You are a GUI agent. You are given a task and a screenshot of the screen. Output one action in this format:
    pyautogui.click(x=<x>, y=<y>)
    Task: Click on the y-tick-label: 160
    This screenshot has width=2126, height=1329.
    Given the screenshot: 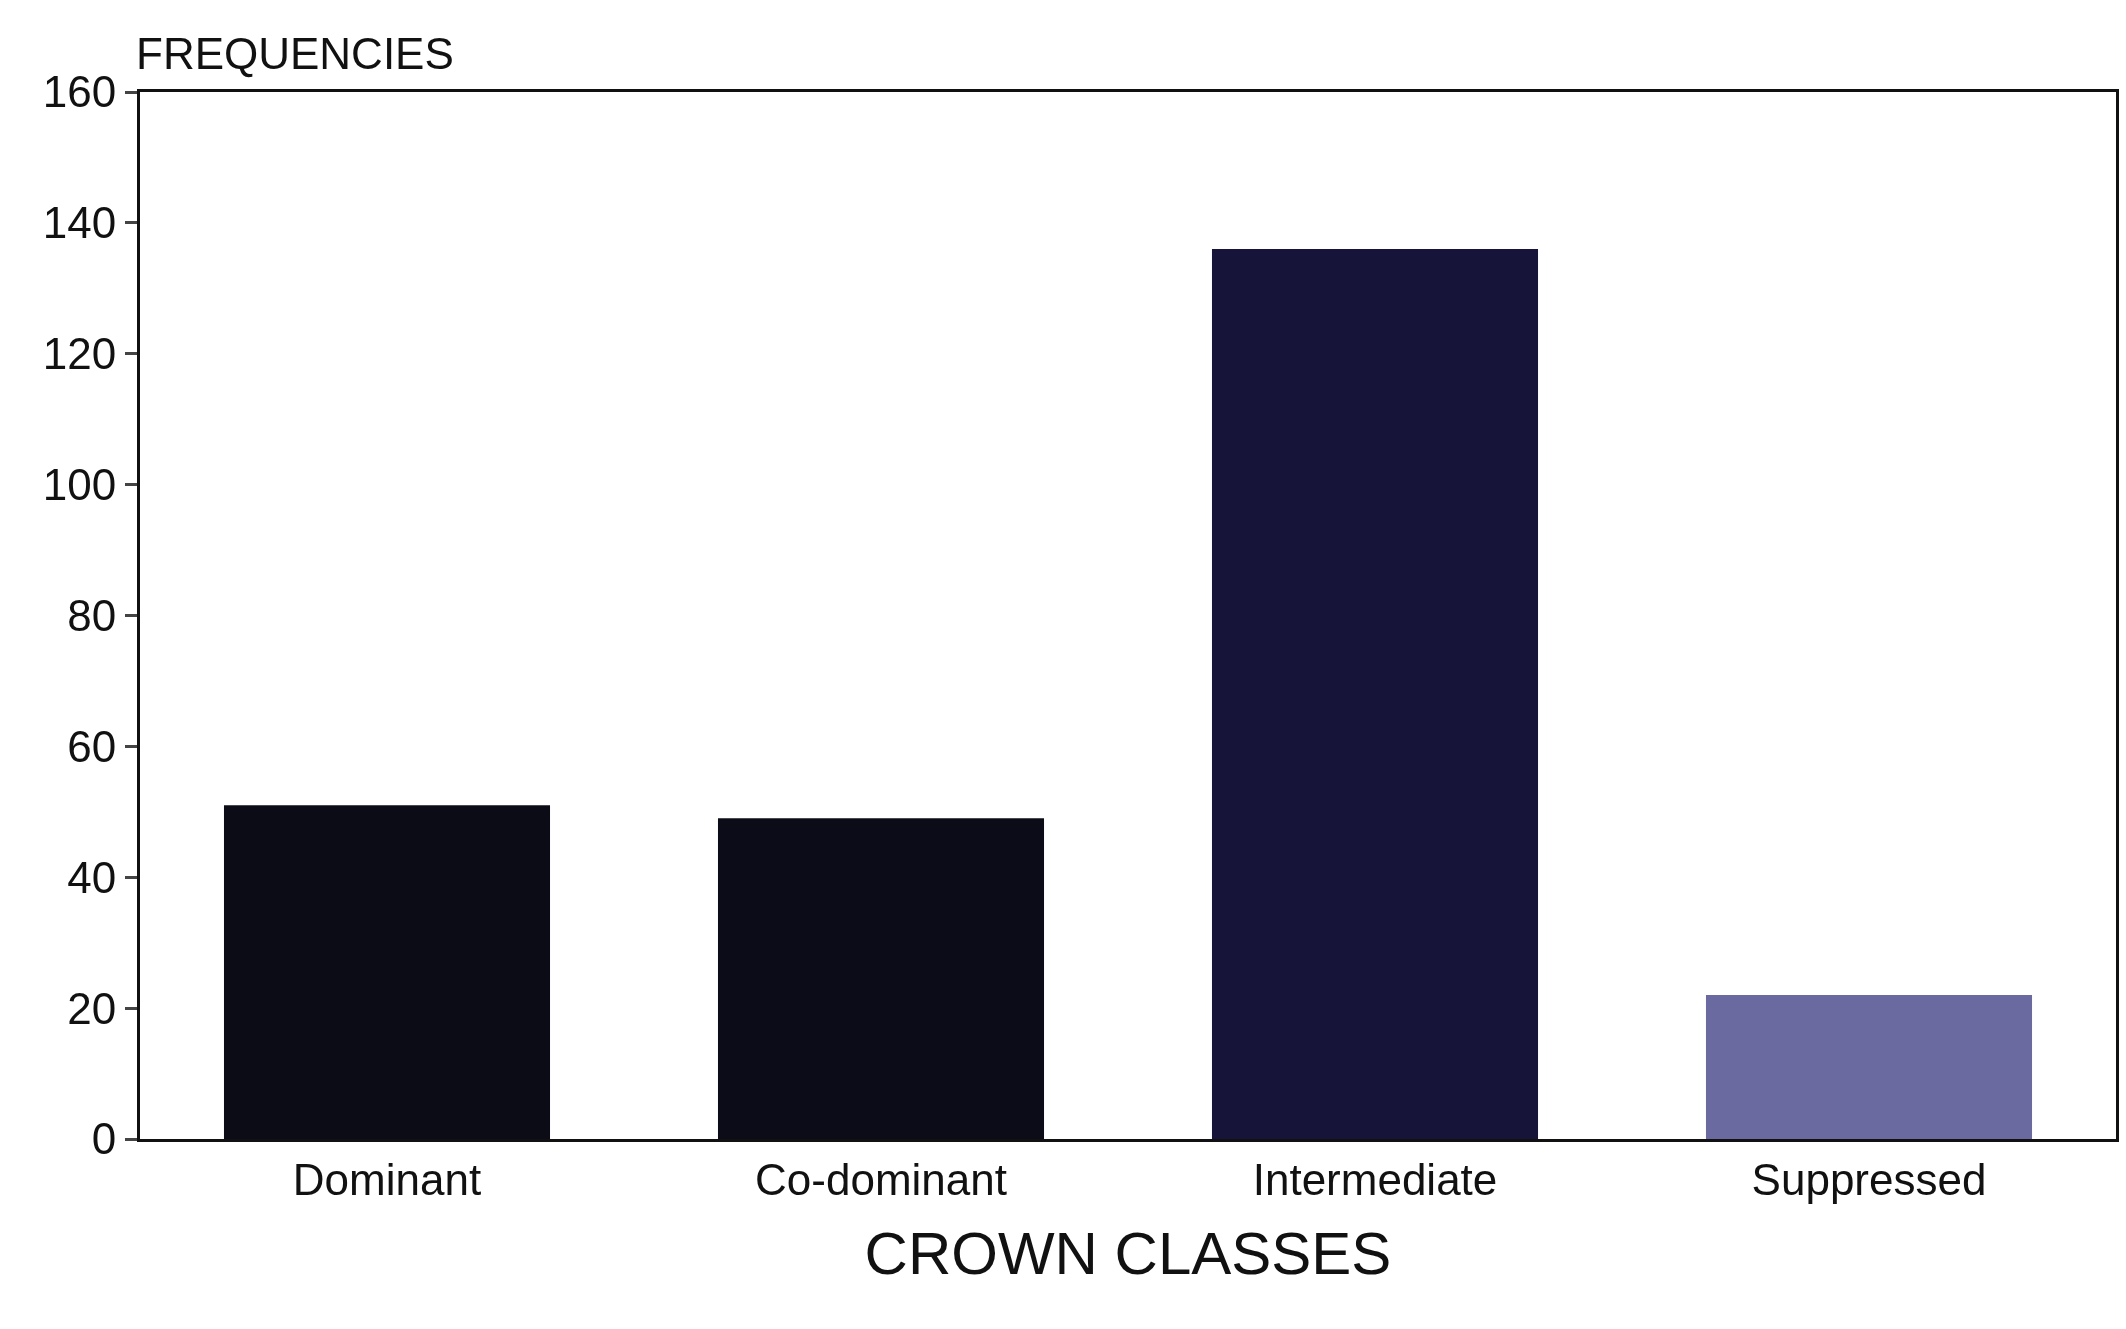 What is the action you would take?
    pyautogui.click(x=79, y=92)
    